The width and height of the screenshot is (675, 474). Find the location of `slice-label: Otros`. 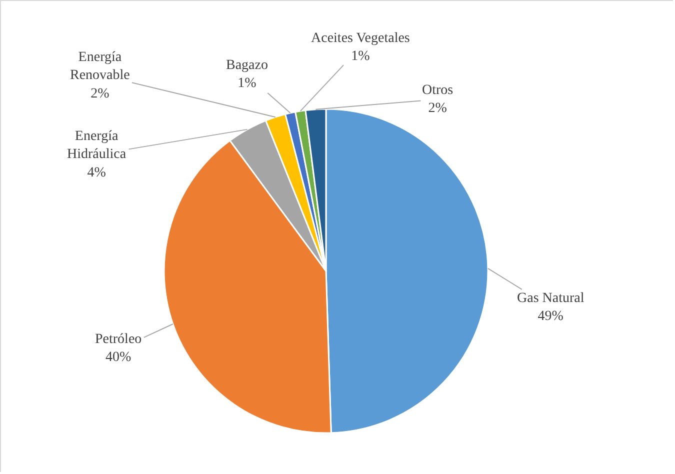

slice-label: Otros is located at coordinates (438, 90).